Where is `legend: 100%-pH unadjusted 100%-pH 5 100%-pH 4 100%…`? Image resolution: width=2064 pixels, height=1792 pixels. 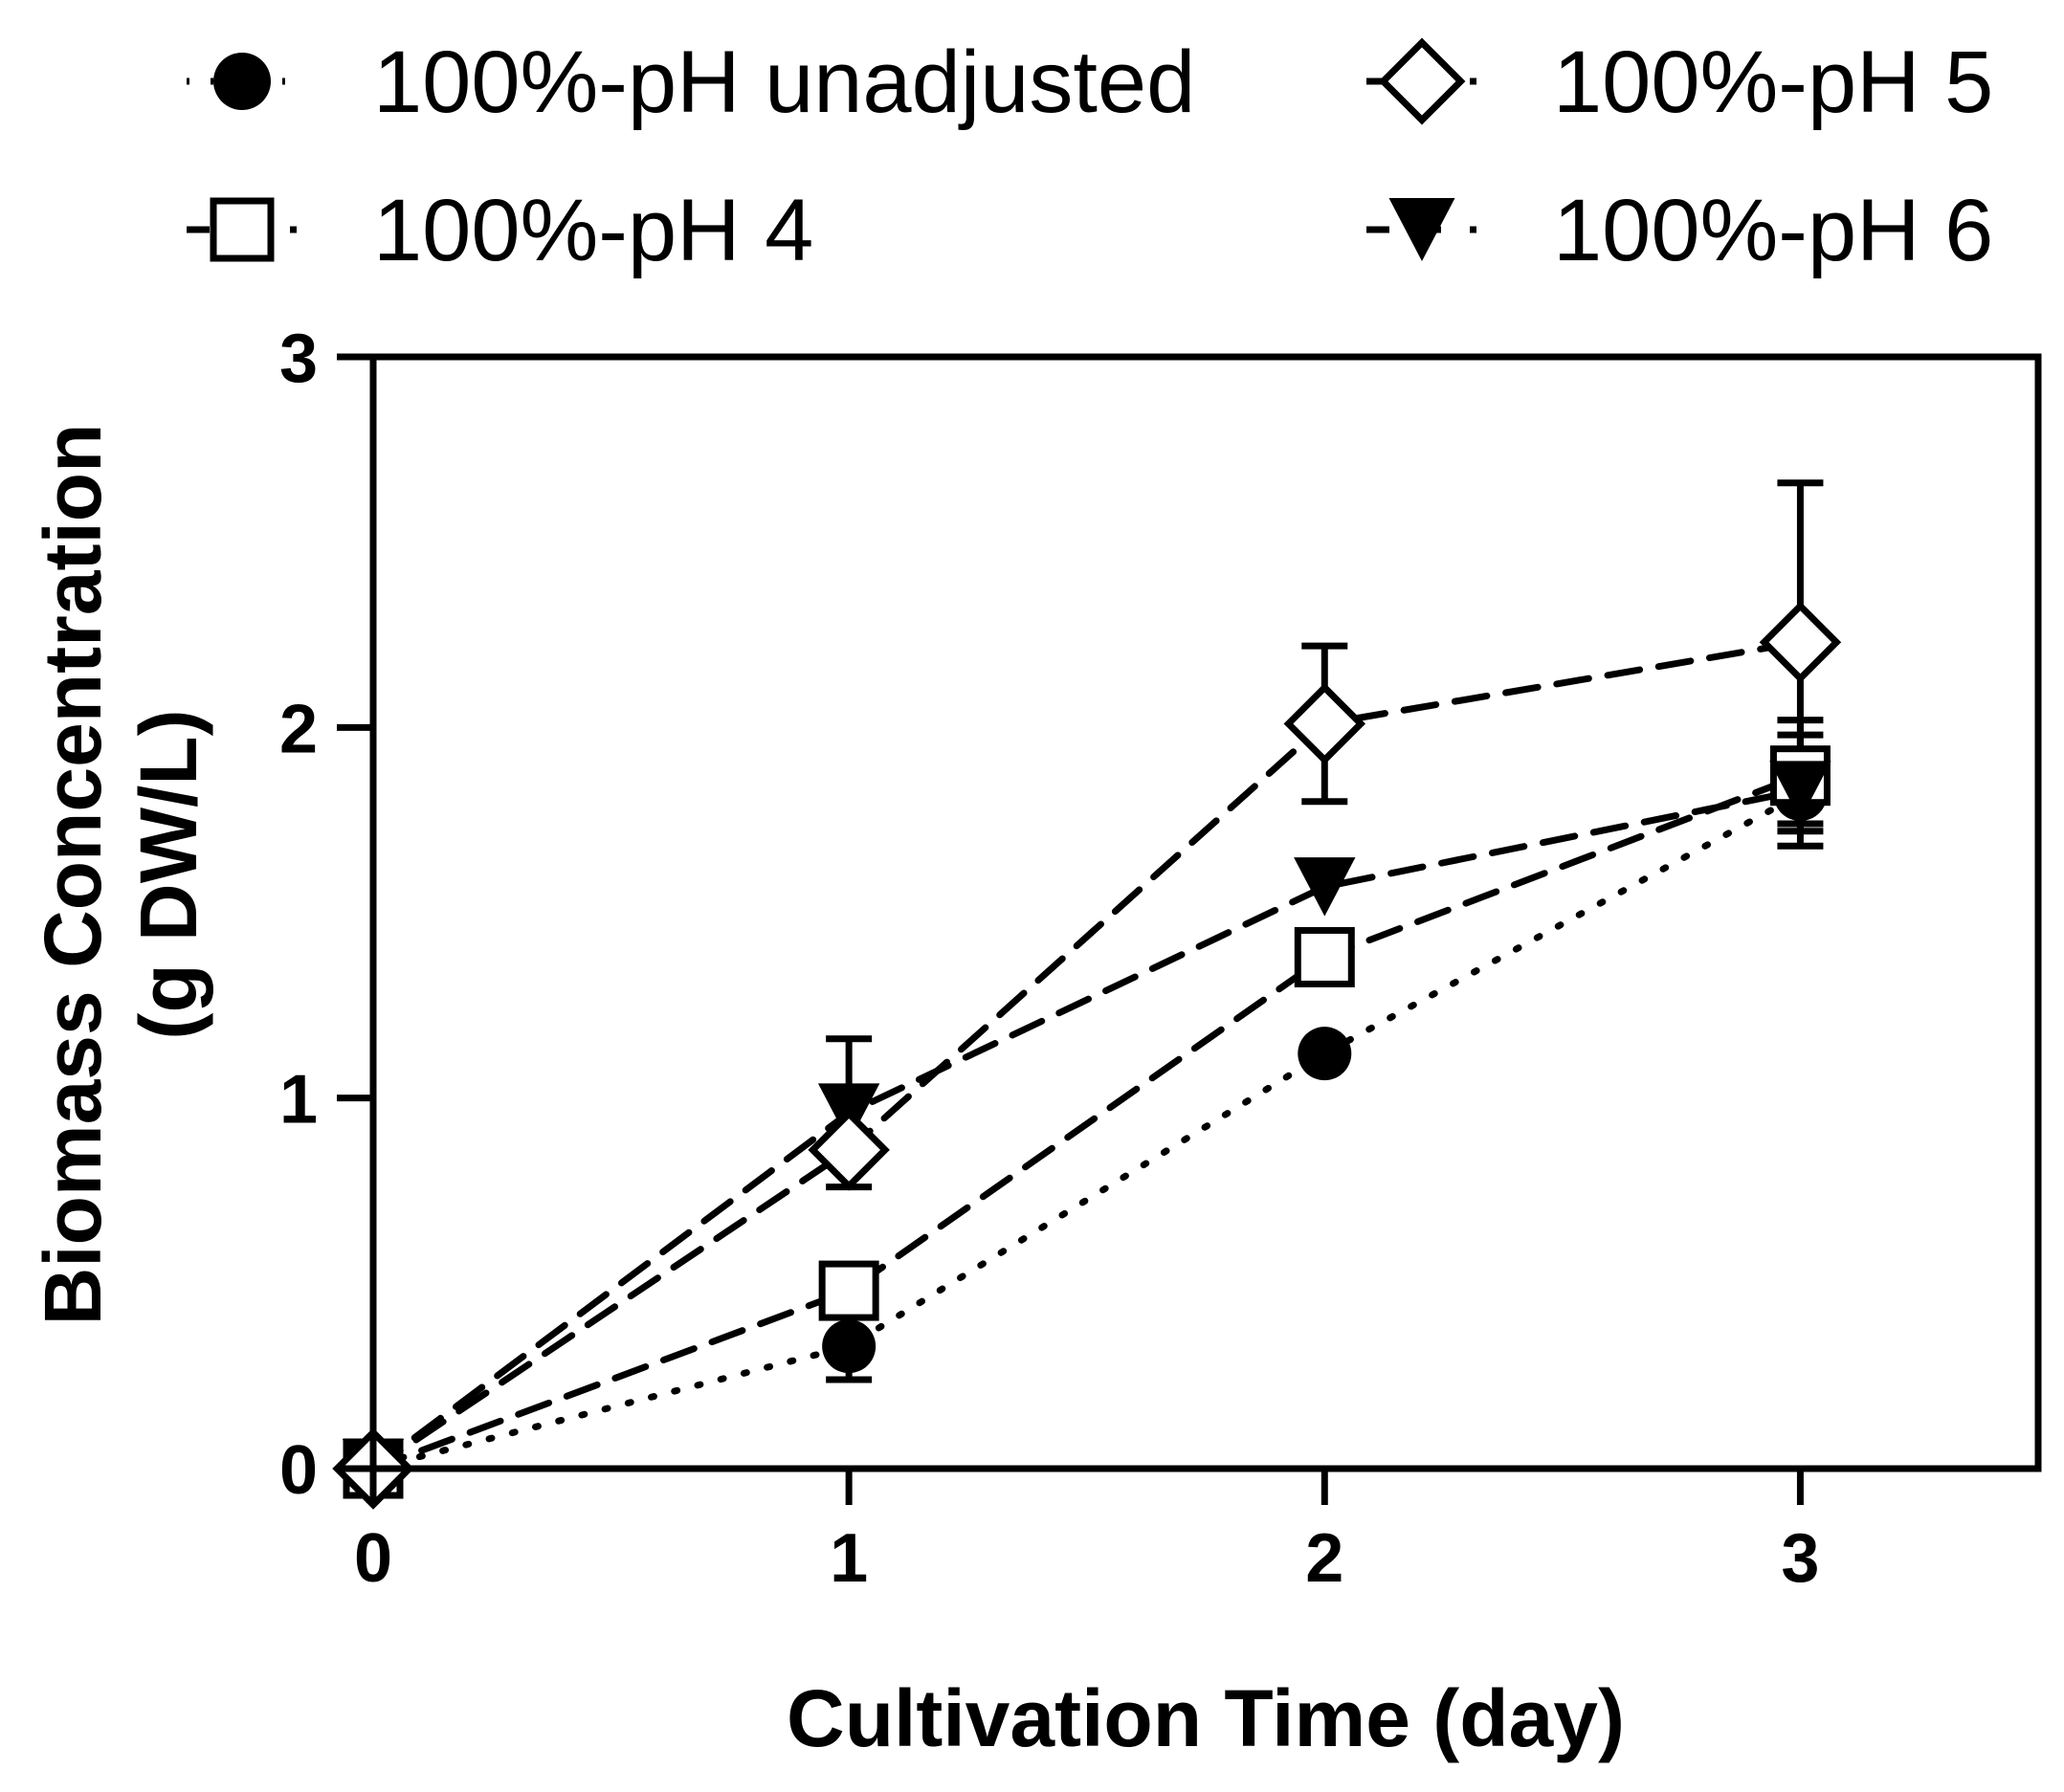
legend: 100%-pH unadjusted 100%-pH 5 100%-pH 4 100%… is located at coordinates (1090, 156).